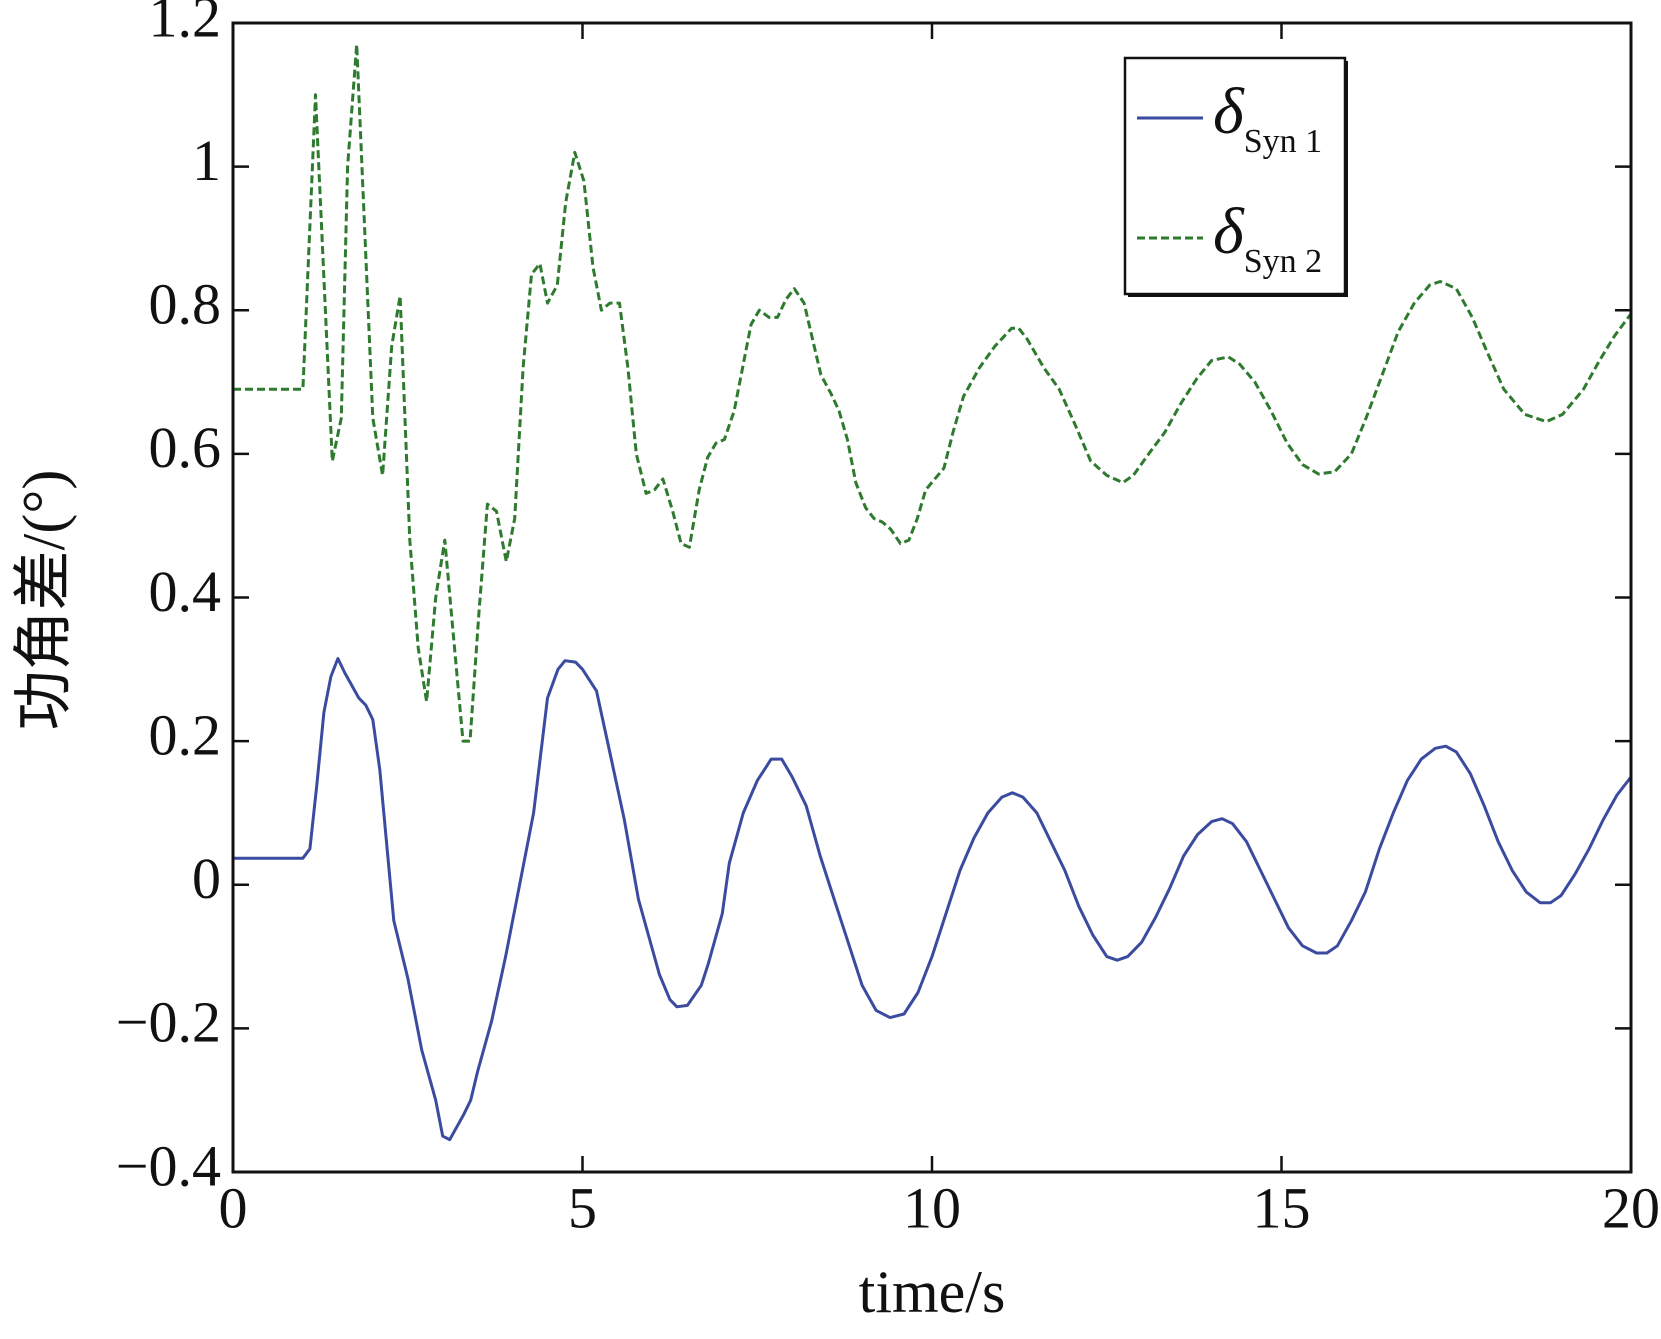 This screenshot has height=1339, width=1661. Describe the element at coordinates (1282, 1207) in the screenshot. I see `x-tick-label: 15` at that location.